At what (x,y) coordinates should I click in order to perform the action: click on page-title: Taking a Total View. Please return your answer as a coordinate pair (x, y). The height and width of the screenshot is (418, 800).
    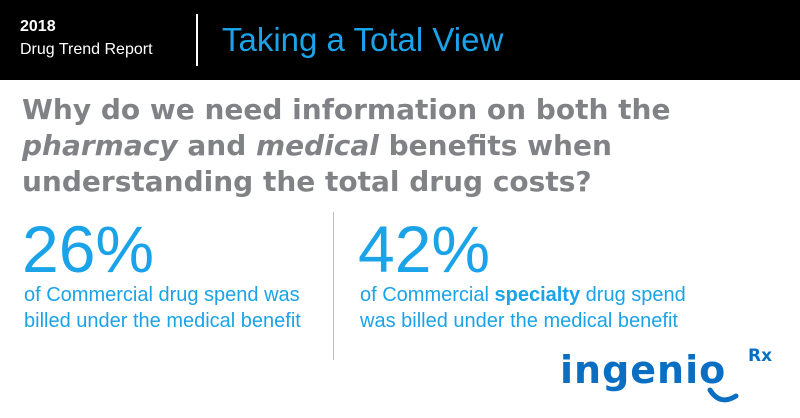
    Looking at the image, I should click on (363, 39).